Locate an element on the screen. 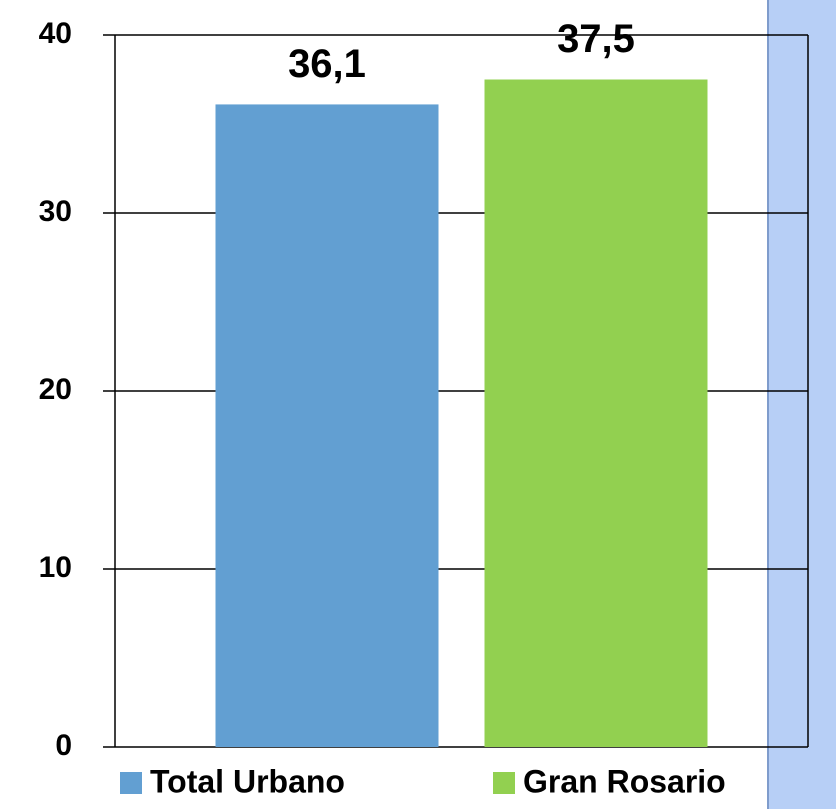  legend-label: Gran Rosario is located at coordinates (624, 781).